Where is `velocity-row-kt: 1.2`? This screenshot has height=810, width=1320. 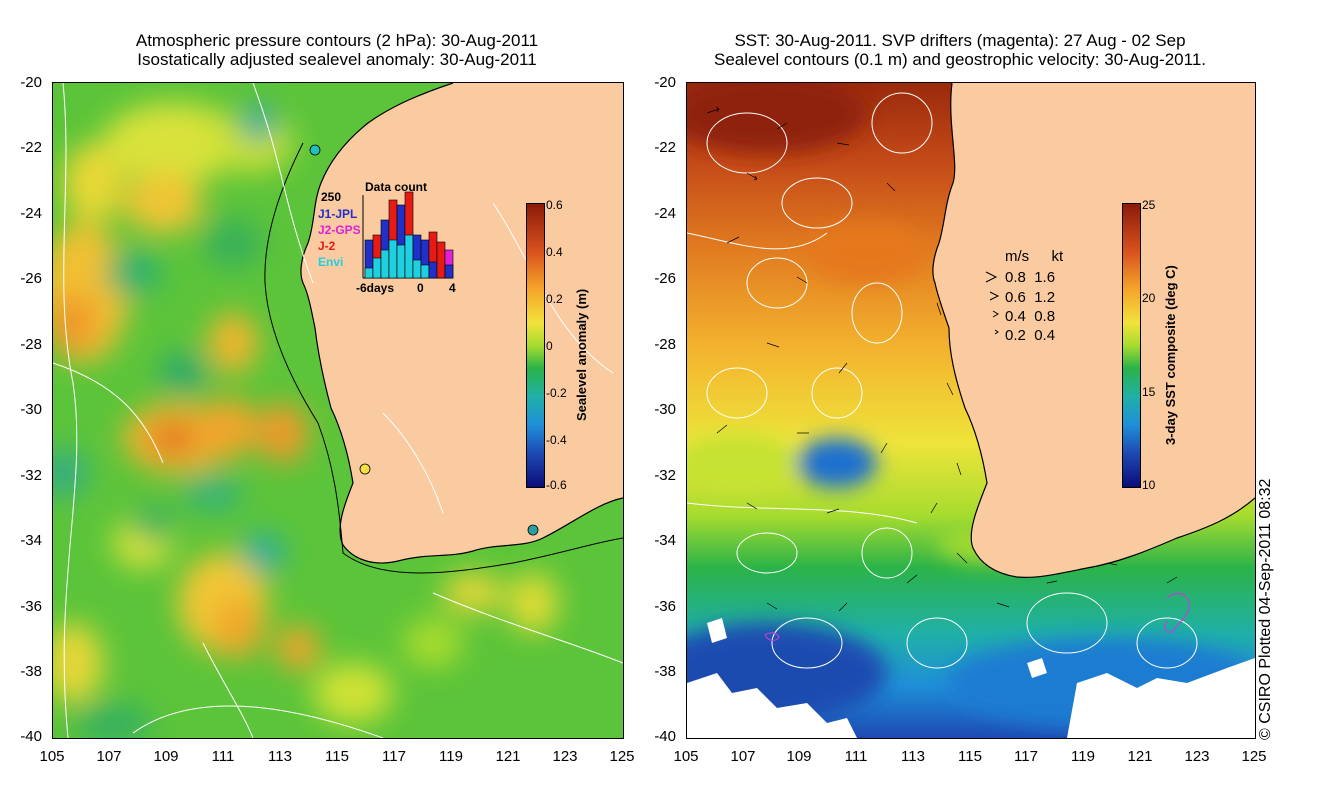
velocity-row-kt: 1.2 is located at coordinates (1045, 297).